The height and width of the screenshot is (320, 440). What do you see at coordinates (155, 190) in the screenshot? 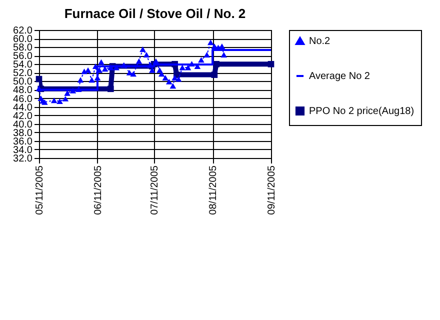
I see `x-tick-label: 07/11/2005` at bounding box center [155, 190].